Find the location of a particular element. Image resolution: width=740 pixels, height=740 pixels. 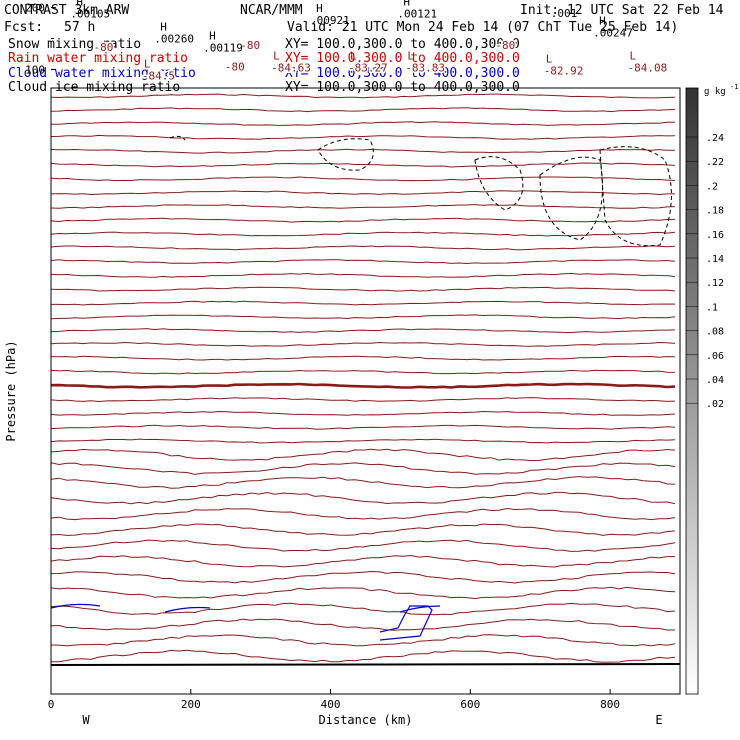

contour-value-label: .001 is located at coordinates (564, 13).